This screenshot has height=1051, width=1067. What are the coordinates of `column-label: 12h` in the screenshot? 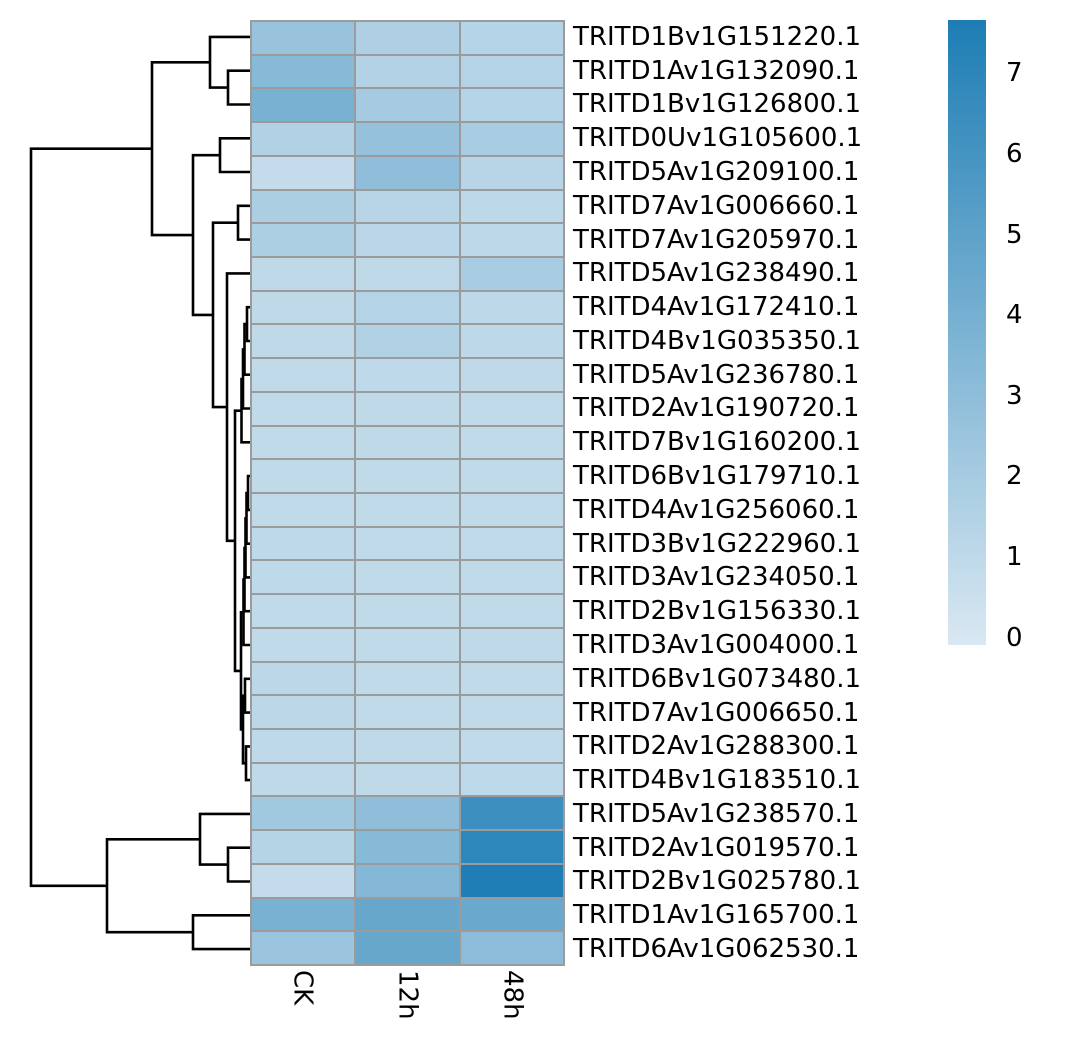 It's located at (407, 995).